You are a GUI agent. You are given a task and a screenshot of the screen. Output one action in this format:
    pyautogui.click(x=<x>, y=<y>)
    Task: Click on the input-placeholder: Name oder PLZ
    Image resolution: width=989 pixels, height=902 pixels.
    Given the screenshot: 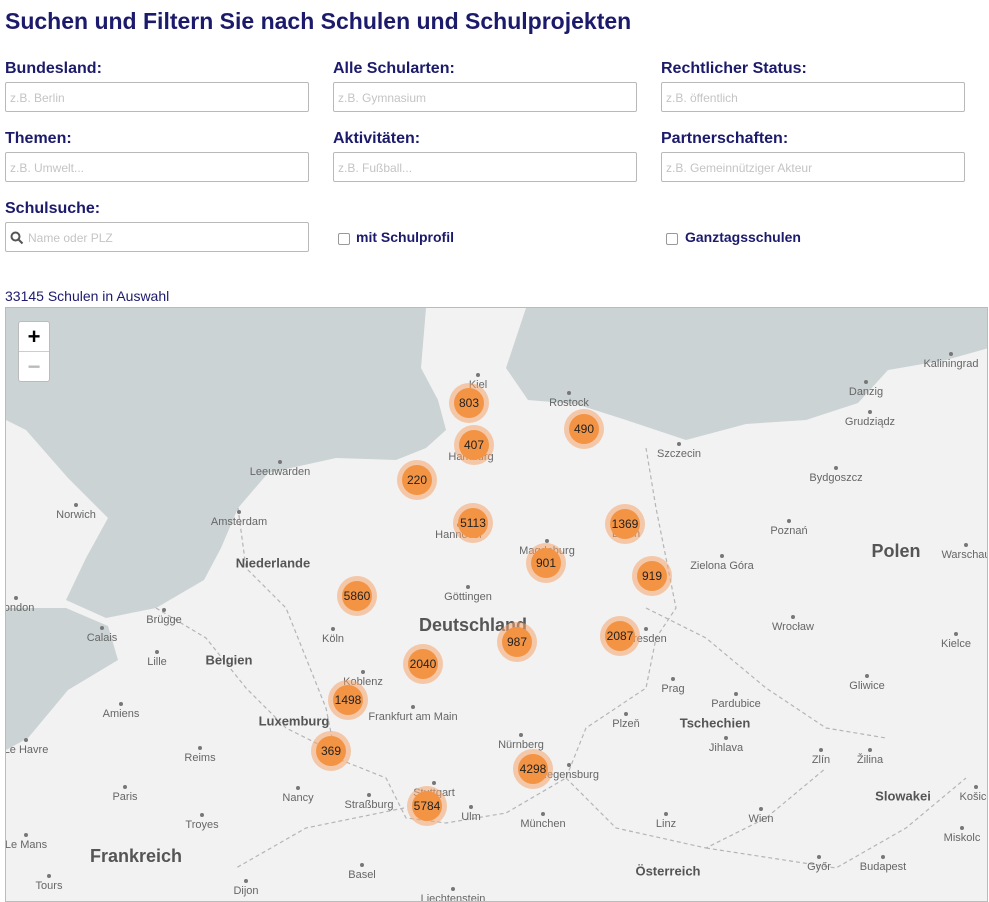 What is the action you would take?
    pyautogui.click(x=70, y=238)
    